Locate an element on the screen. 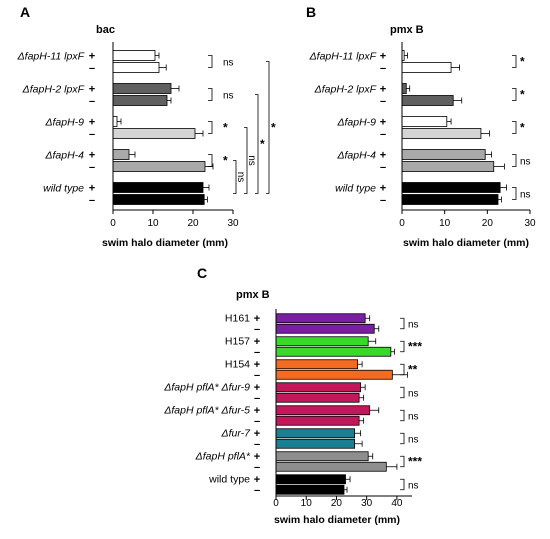 The height and width of the screenshot is (539, 550). panel-letter-b: B is located at coordinates (311, 12).